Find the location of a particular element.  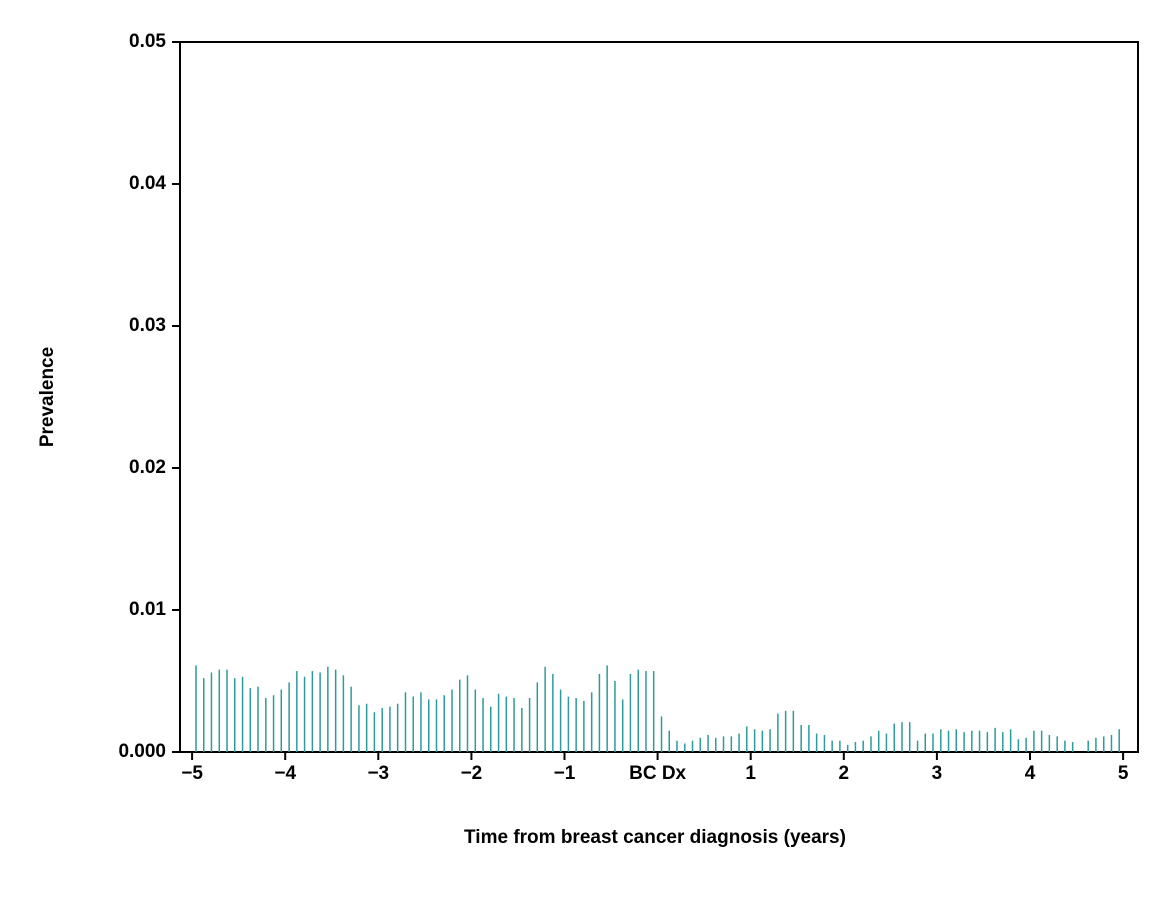

y-tick-label: 0.04 is located at coordinates (147, 183).